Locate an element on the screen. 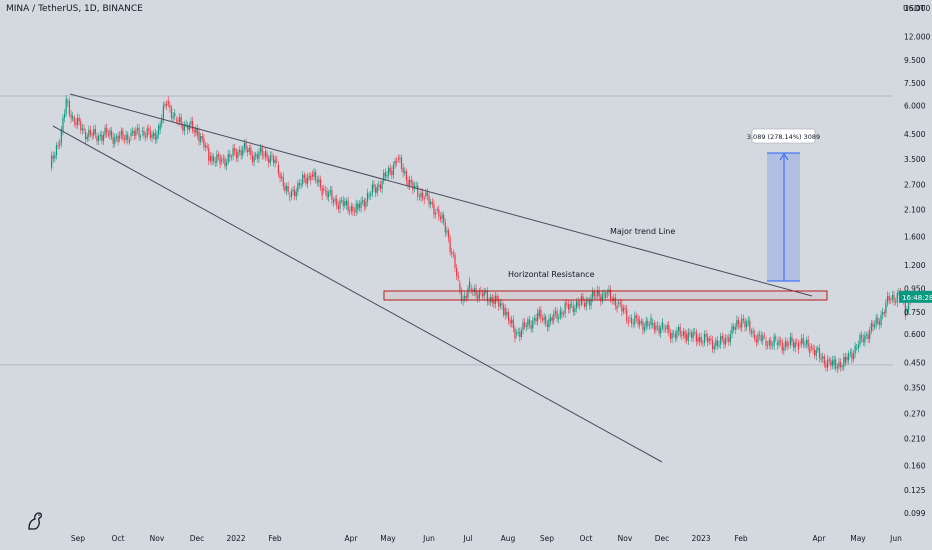  x-axis-tick: May is located at coordinates (388, 538).